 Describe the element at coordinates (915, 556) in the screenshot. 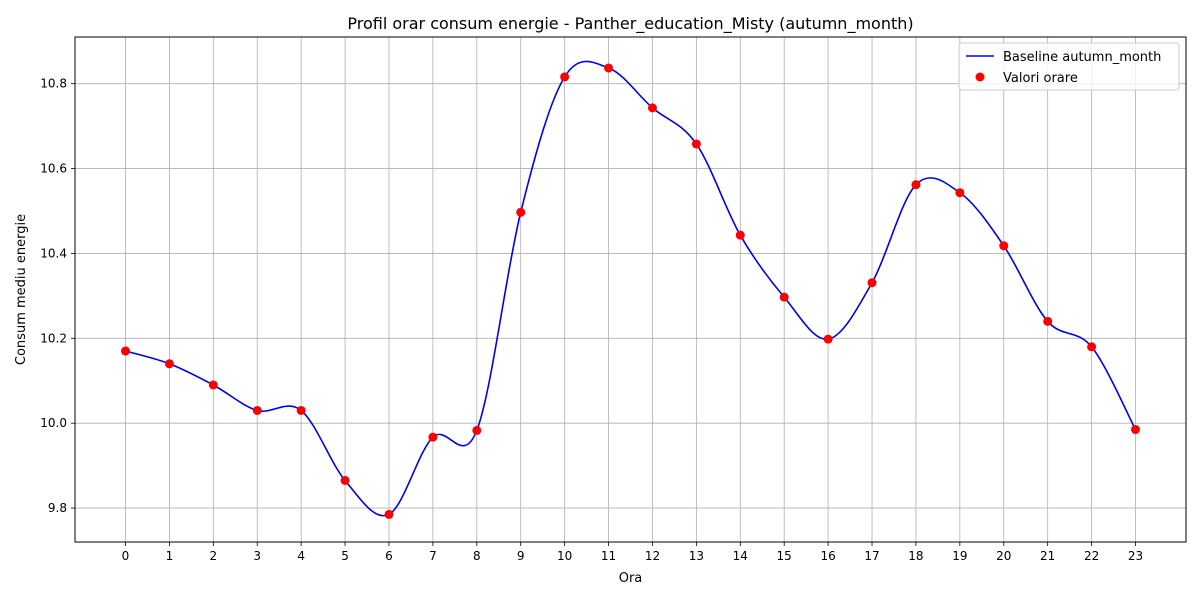

I see `x-tick-label: 18` at that location.